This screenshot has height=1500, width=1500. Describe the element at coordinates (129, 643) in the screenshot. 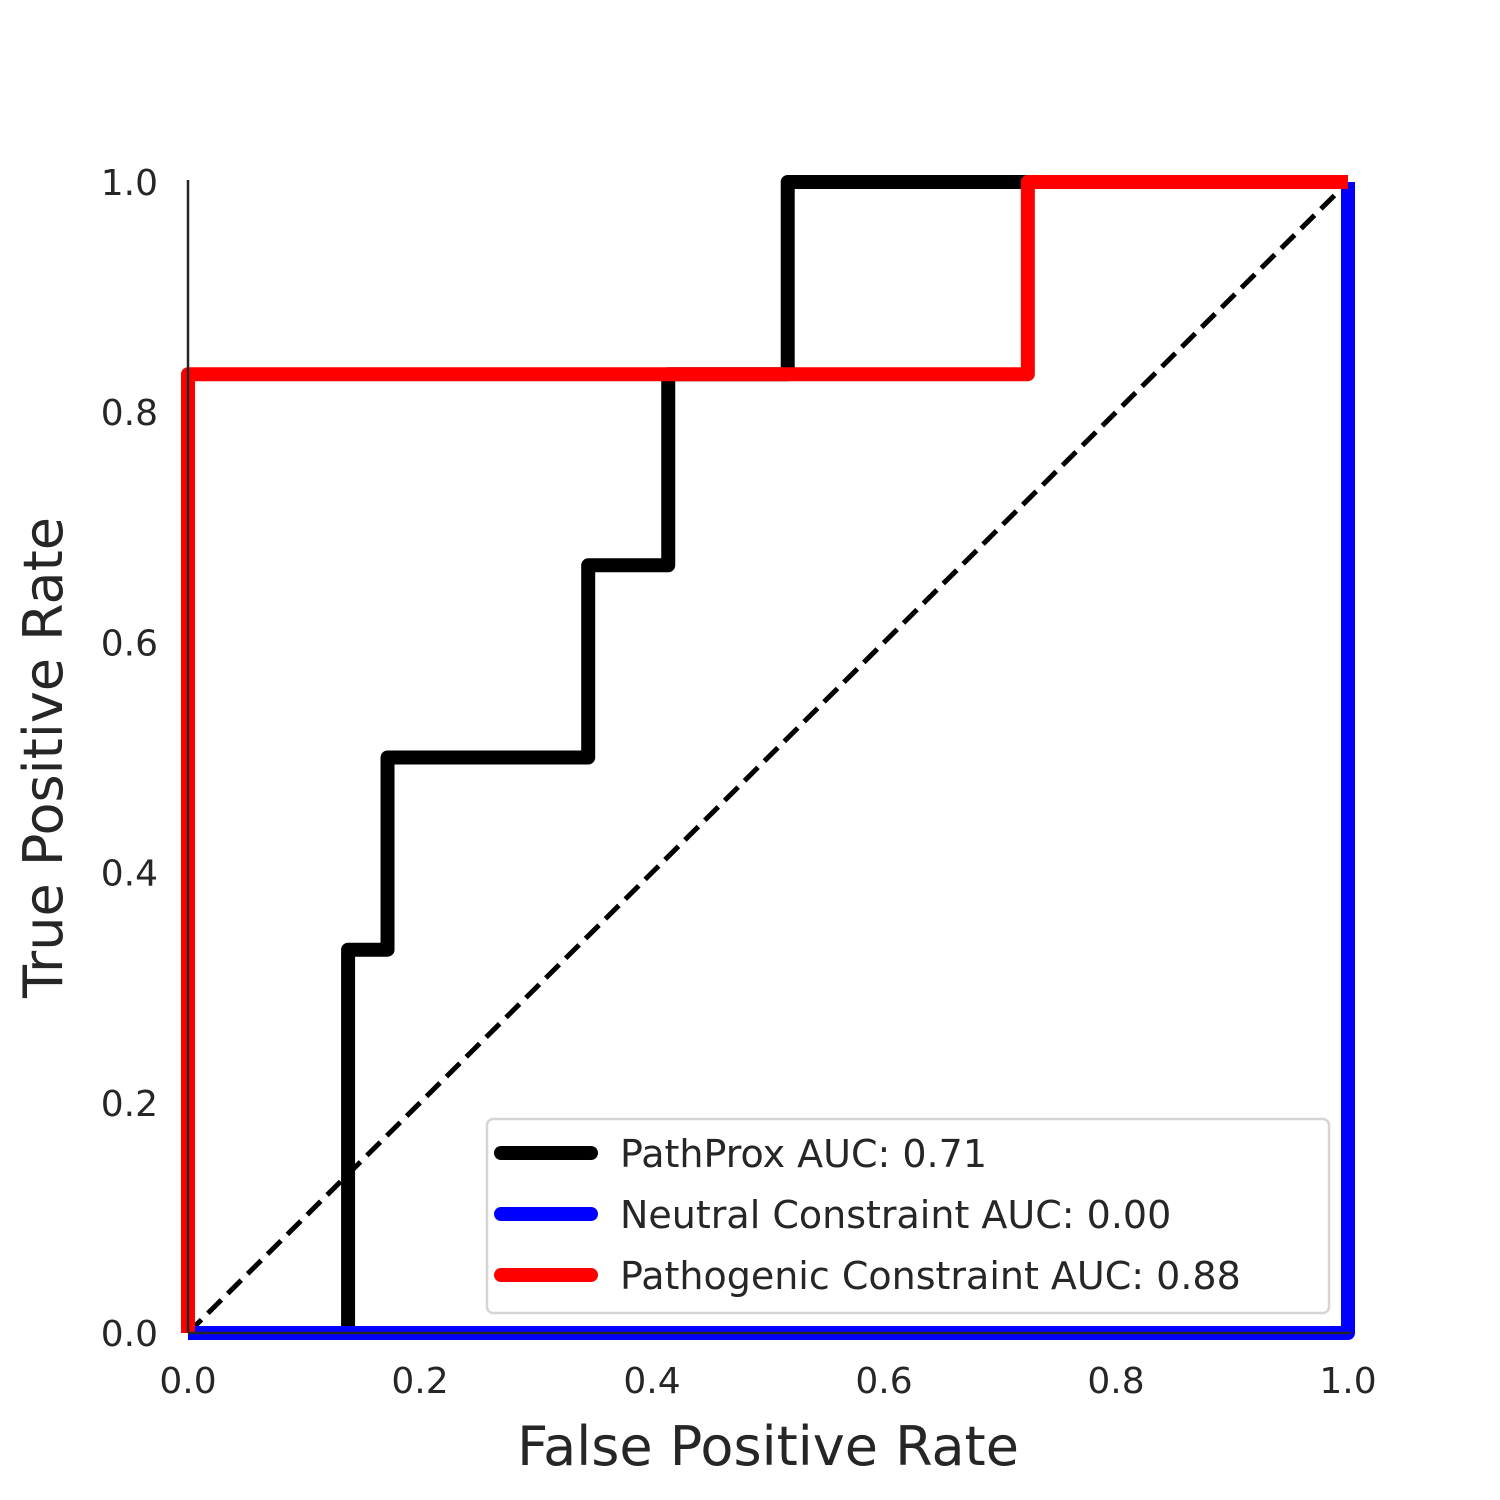

I see `y-tick-label: 0.6` at that location.